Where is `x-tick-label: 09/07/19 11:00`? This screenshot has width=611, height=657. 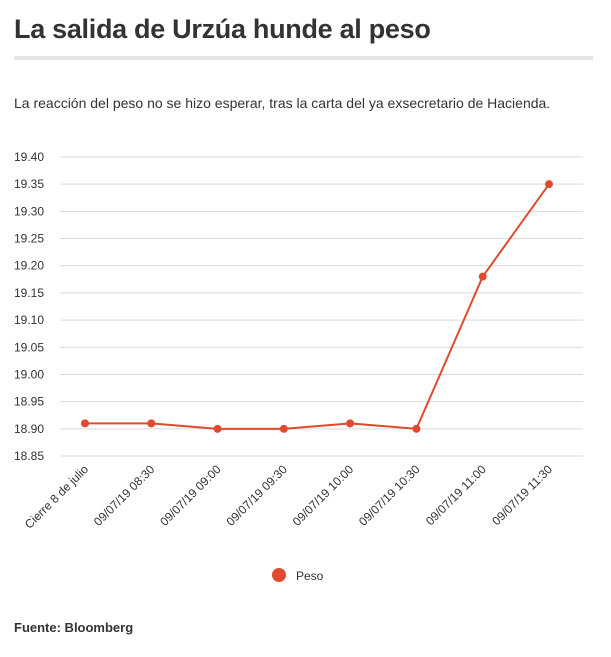 x-tick-label: 09/07/19 11:00 is located at coordinates (456, 495).